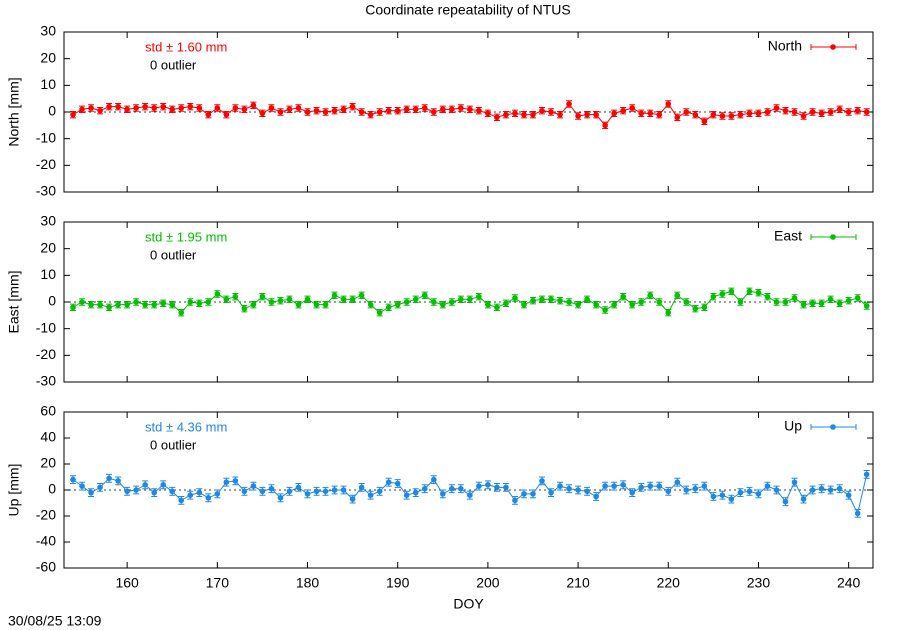 The height and width of the screenshot is (630, 900). What do you see at coordinates (14, 301) in the screenshot?
I see `y-axis-label: East [mm]` at bounding box center [14, 301].